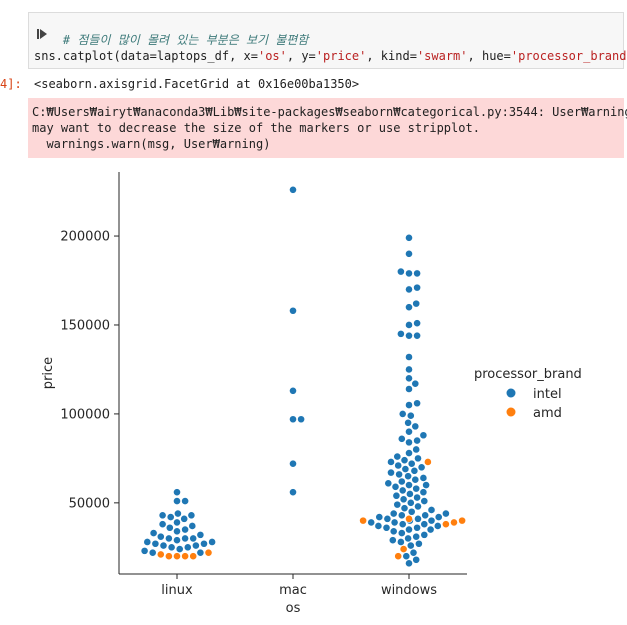 Image resolution: width=627 pixels, height=625 pixels. I want to click on legend-marker-amd, so click(511, 412).